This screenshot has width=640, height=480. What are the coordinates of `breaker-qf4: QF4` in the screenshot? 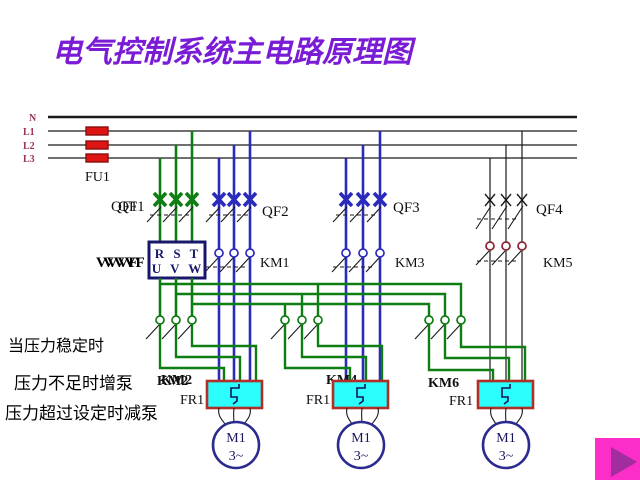 It's located at (519, 256).